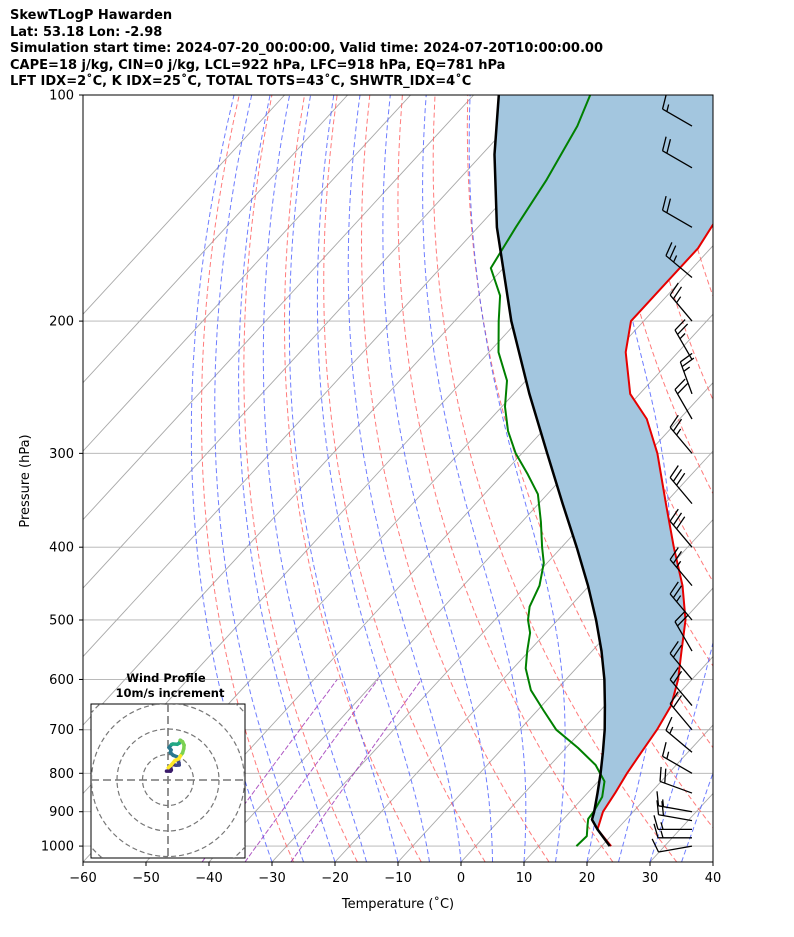 The height and width of the screenshot is (937, 794). Describe the element at coordinates (461, 878) in the screenshot. I see `x-tick-label: 0` at that location.